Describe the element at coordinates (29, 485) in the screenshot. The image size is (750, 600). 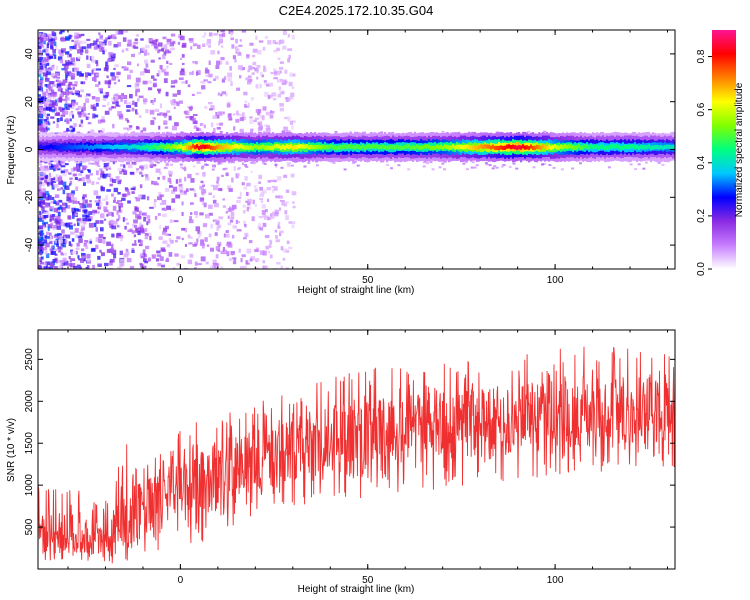
I see `y-tick-label: 1000` at that location.